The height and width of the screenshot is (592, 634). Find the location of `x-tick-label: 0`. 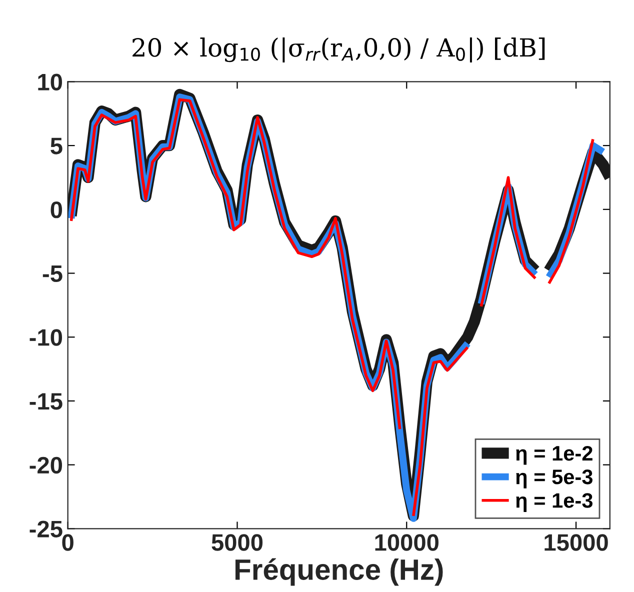

x-tick-label: 0 is located at coordinates (68, 542).